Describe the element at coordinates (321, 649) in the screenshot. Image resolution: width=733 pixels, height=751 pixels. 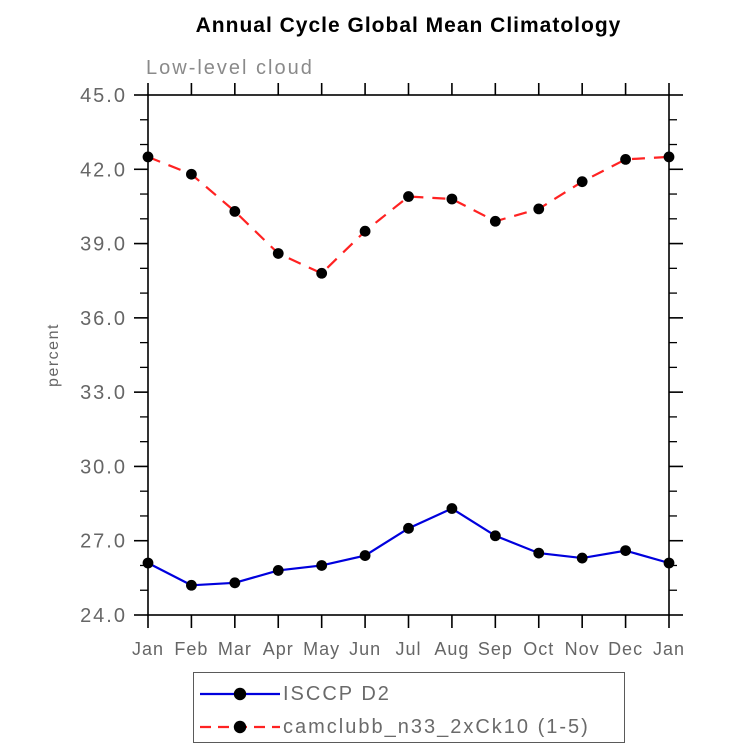
I see `x-axis-label: May` at that location.